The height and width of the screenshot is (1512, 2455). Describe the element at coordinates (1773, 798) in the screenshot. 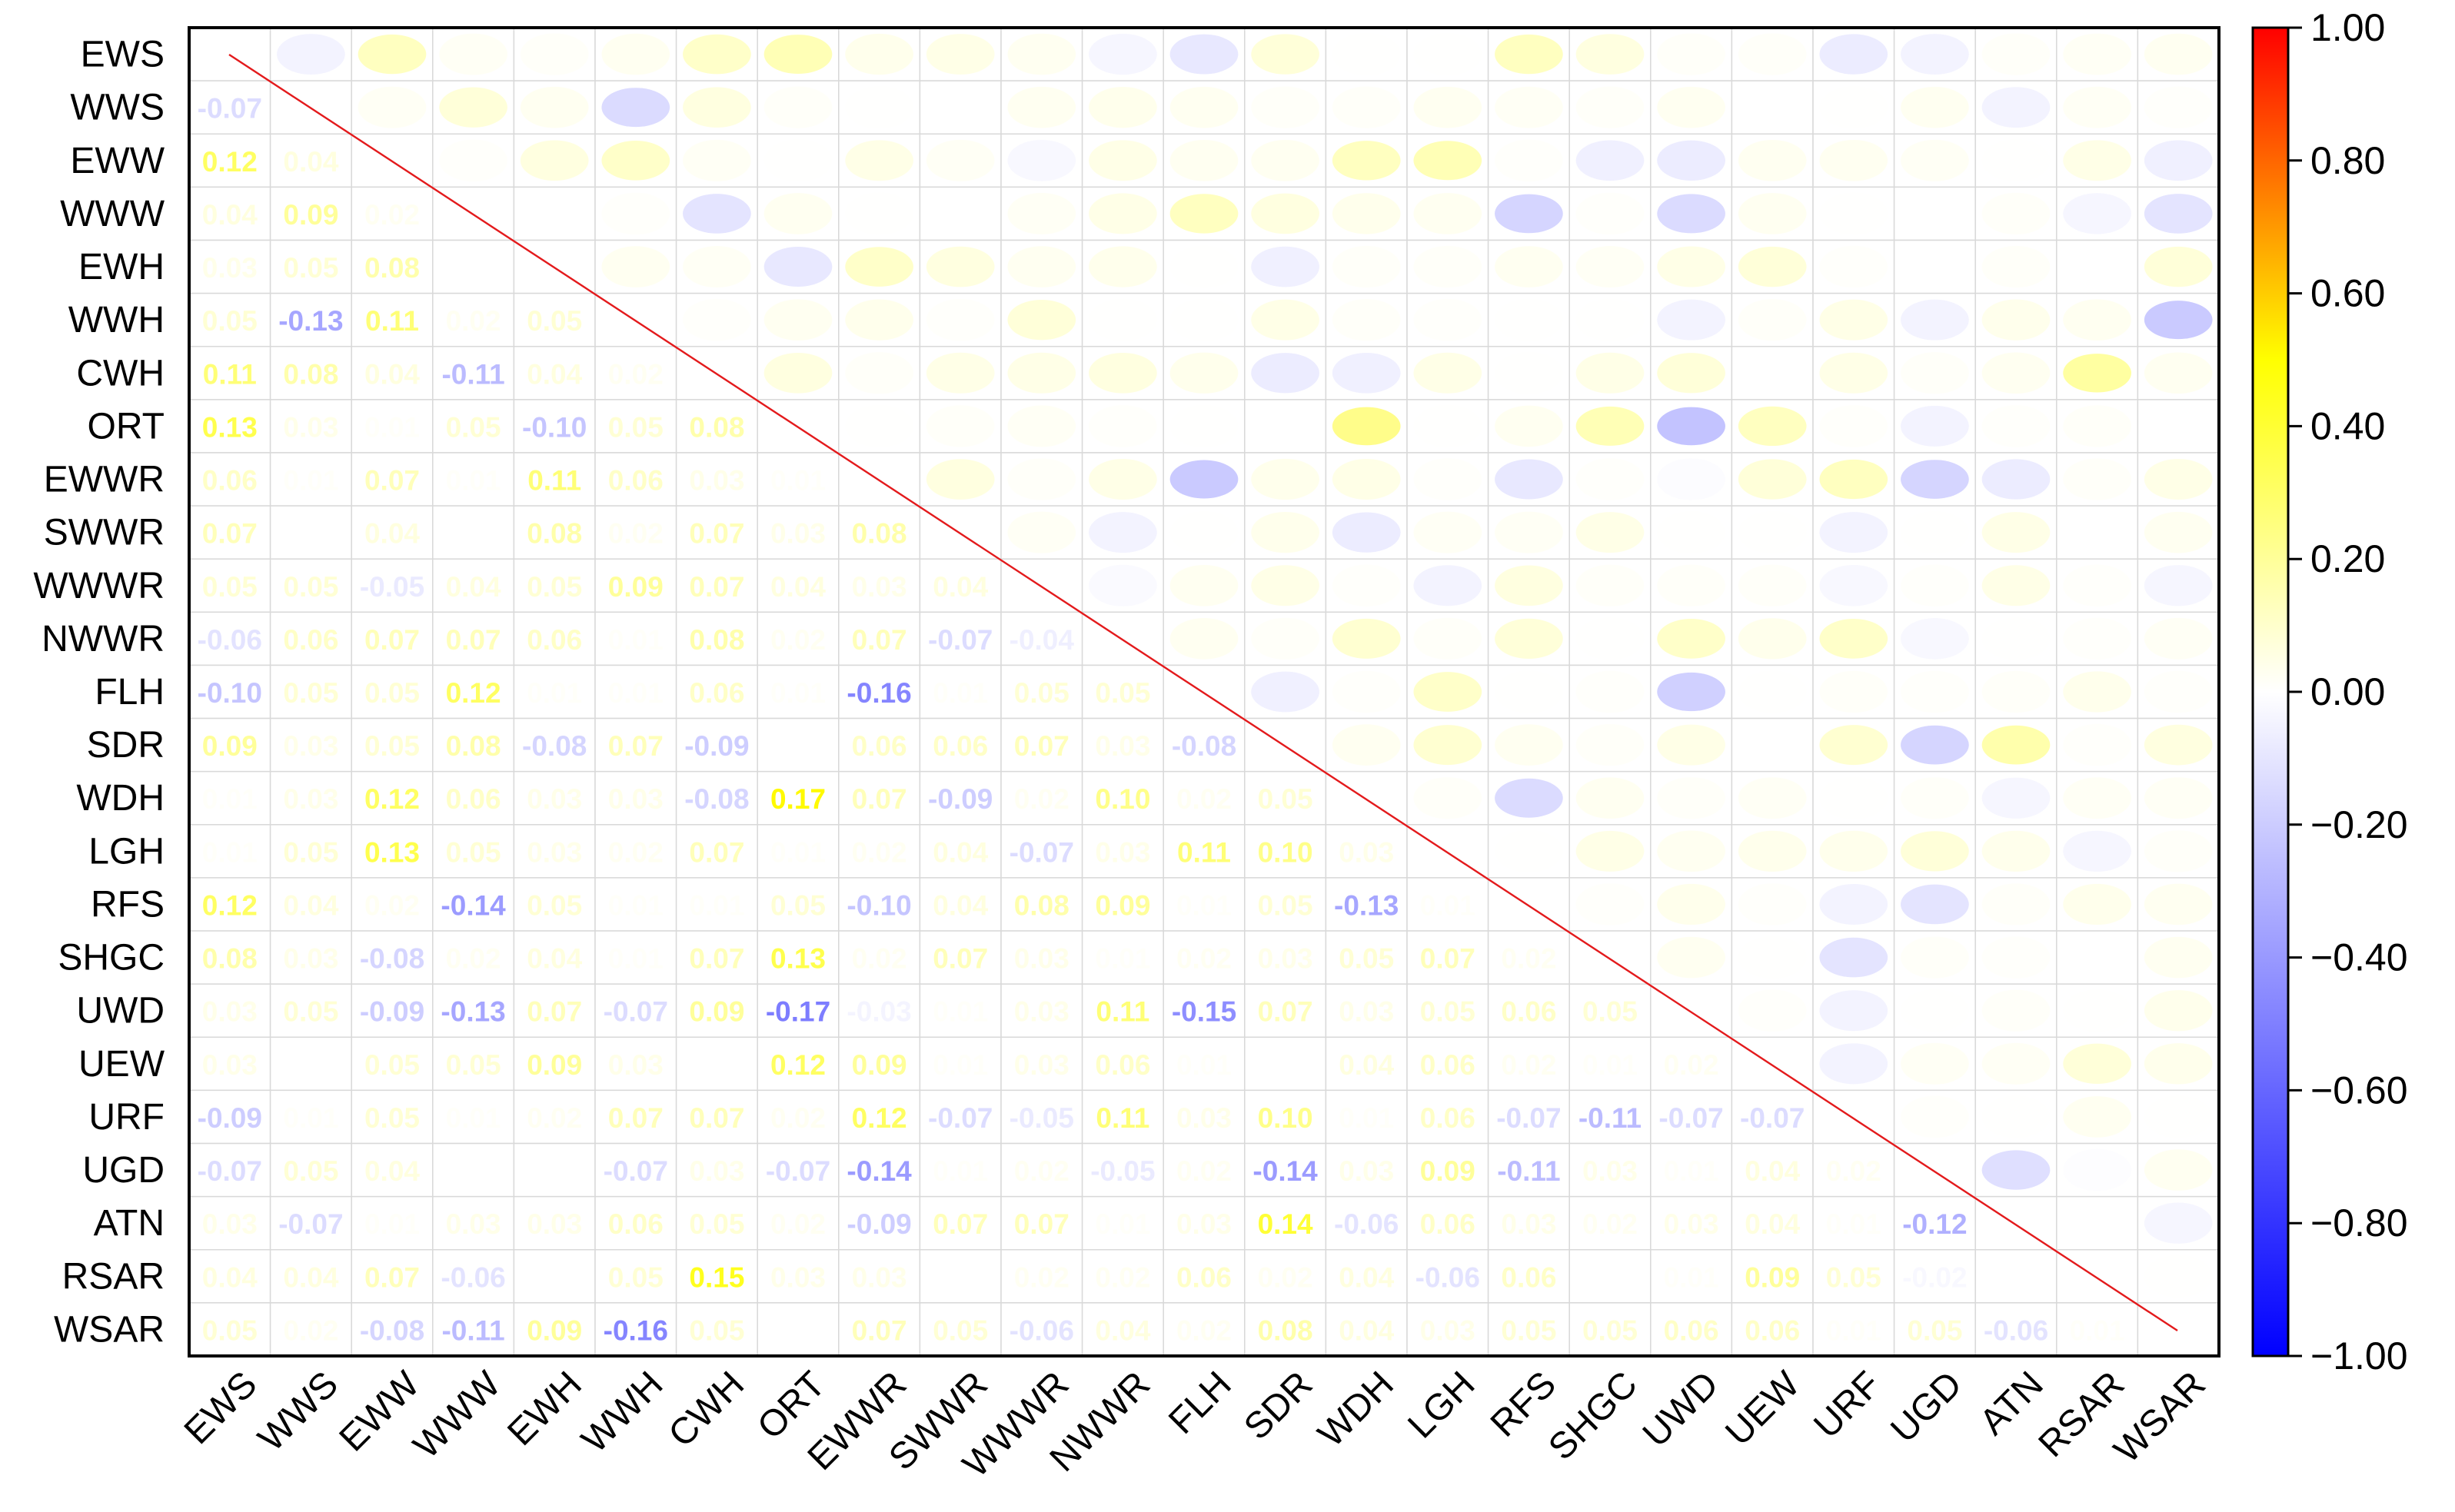

I see `ellipse-WDH-UEW` at that location.